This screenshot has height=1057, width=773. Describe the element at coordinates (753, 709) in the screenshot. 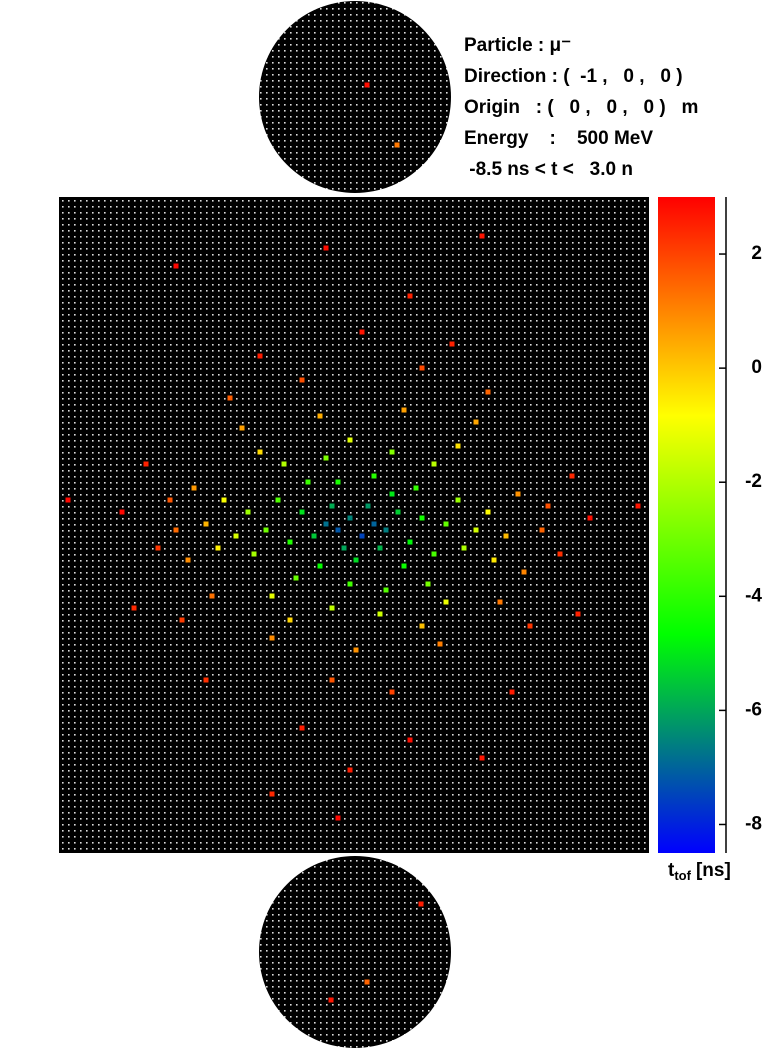

I see `tick-label: -6` at that location.